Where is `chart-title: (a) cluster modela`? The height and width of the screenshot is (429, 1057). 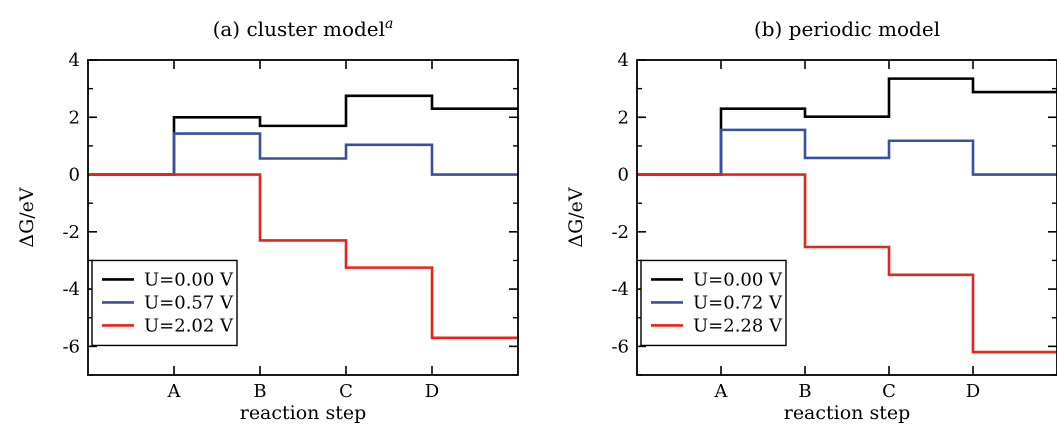 chart-title: (a) cluster modela is located at coordinates (303, 28).